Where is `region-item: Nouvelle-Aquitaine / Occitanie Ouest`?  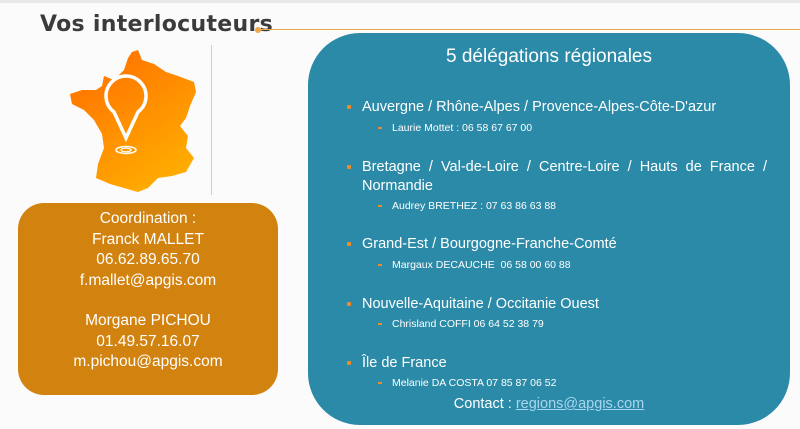 region-item: Nouvelle-Aquitaine / Occitanie Ouest is located at coordinates (557, 304).